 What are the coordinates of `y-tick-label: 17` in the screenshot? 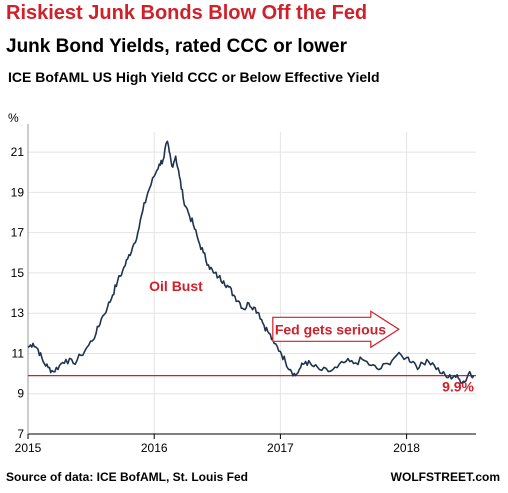 It's located at (18, 233).